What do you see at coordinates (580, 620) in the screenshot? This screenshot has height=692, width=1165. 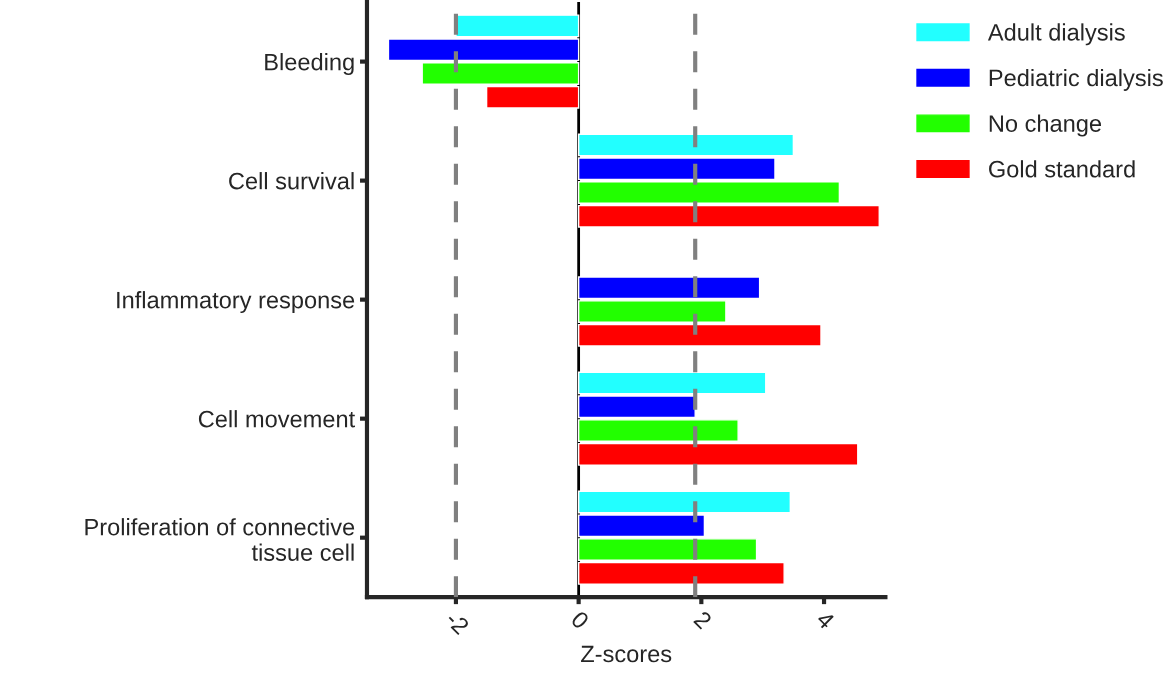 I see `x-tick-label: 0` at bounding box center [580, 620].